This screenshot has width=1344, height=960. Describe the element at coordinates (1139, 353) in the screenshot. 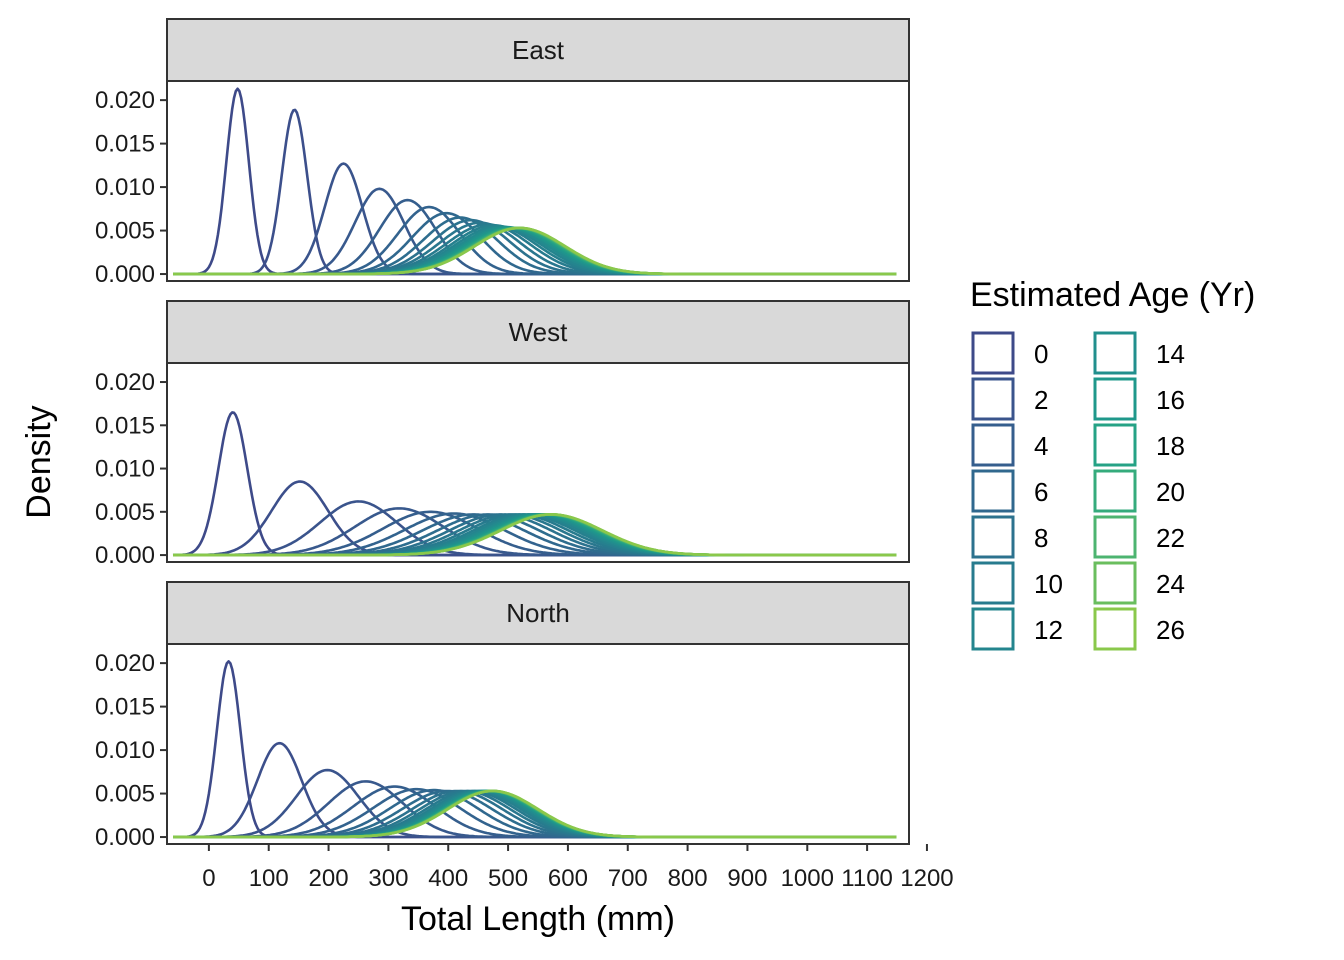

I see `legend-item: 14` at that location.